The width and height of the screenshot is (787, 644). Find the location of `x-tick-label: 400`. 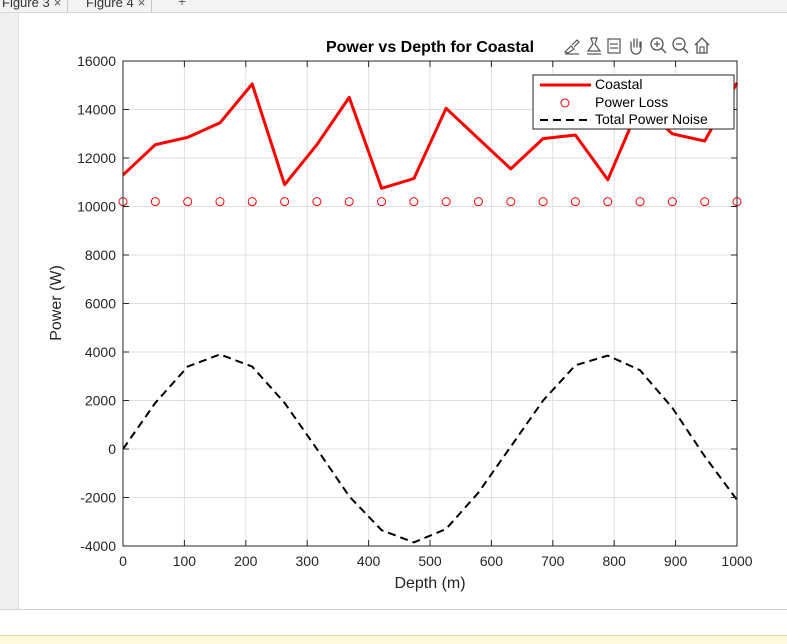

x-tick-label: 400 is located at coordinates (369, 561).